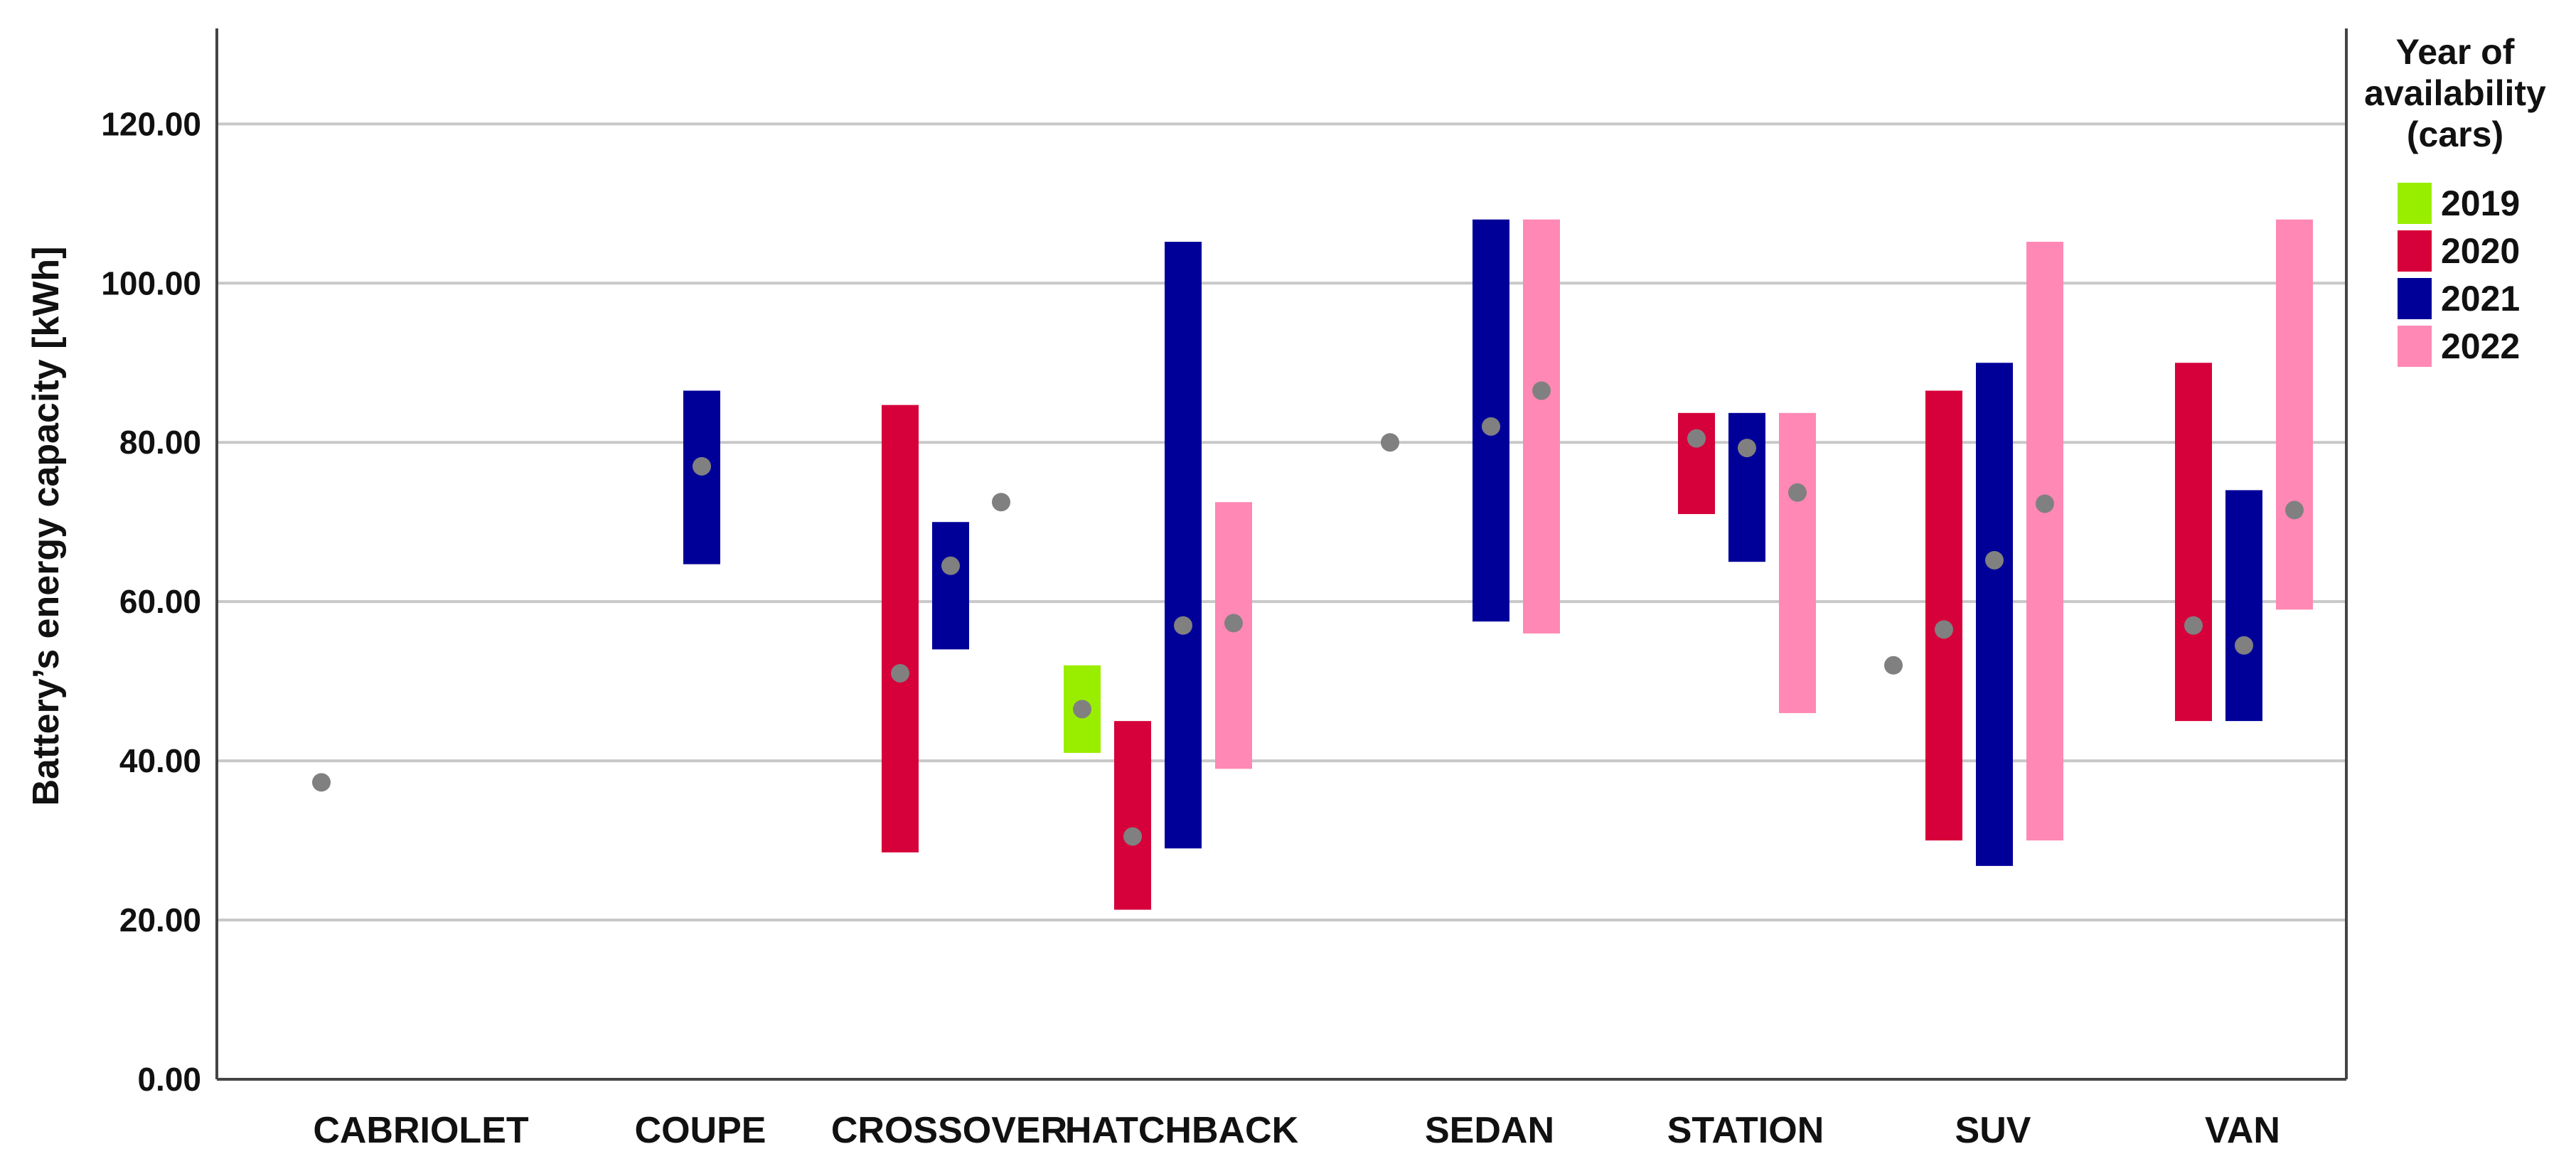  What do you see at coordinates (2243, 606) in the screenshot?
I see `range-bar-2021-van` at bounding box center [2243, 606].